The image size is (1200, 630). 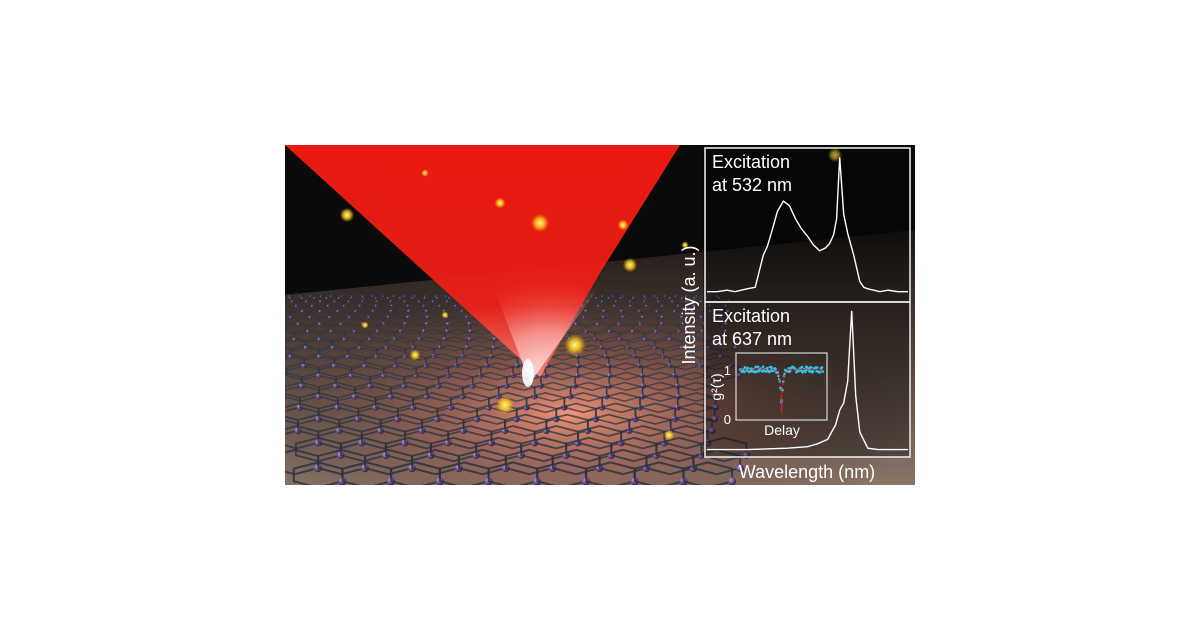 What do you see at coordinates (689, 304) in the screenshot?
I see `y-axis-label: Intensity (a. u.)` at bounding box center [689, 304].